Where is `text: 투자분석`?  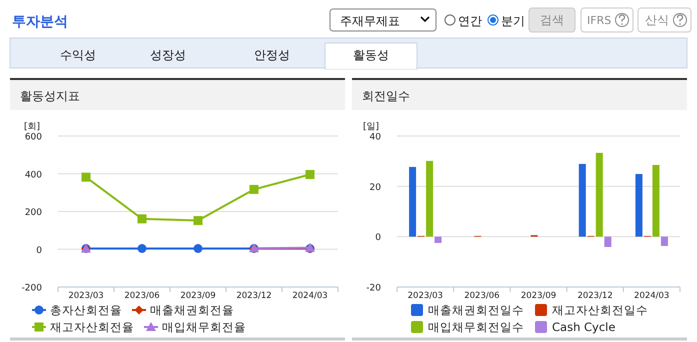 text: 투자분석 is located at coordinates (40, 22).